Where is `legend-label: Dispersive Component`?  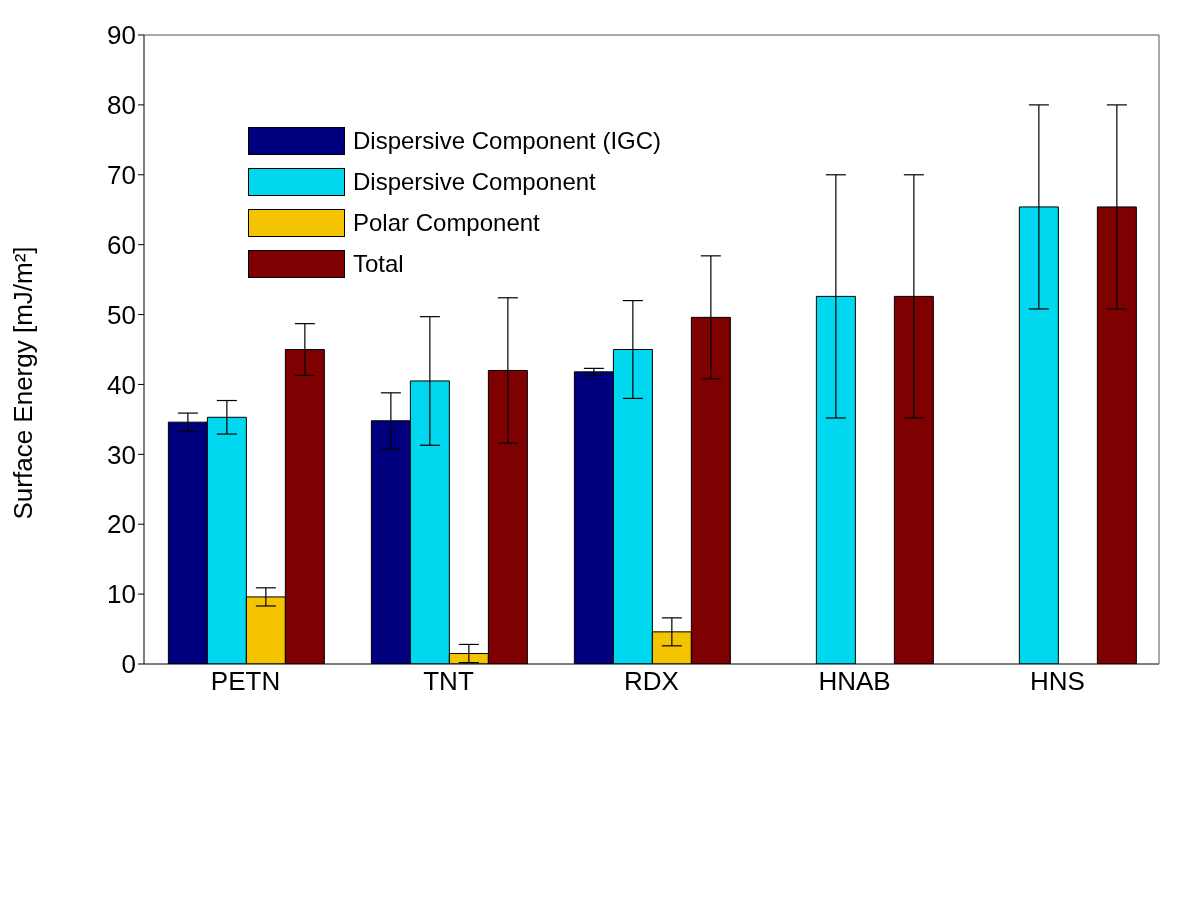
legend-label: Dispersive Component is located at coordinates (474, 181).